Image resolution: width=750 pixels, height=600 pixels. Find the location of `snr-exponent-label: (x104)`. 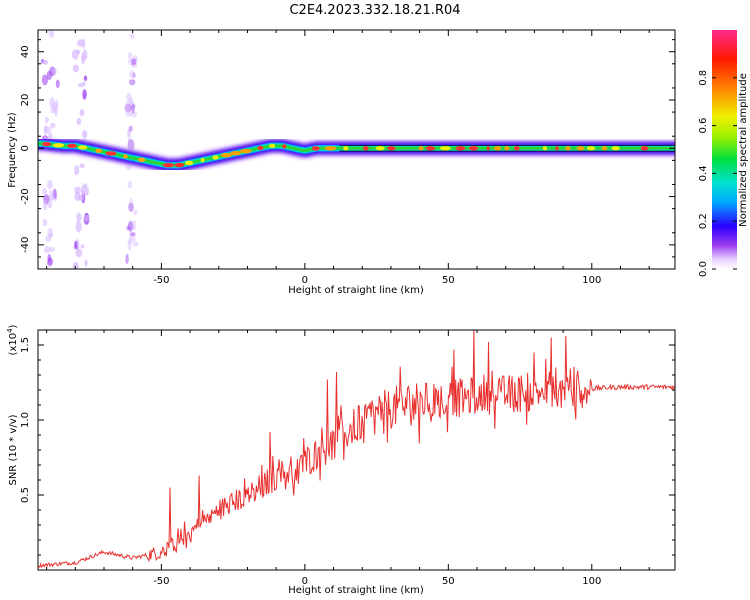

snr-exponent-label: (x104) is located at coordinates (12, 339).